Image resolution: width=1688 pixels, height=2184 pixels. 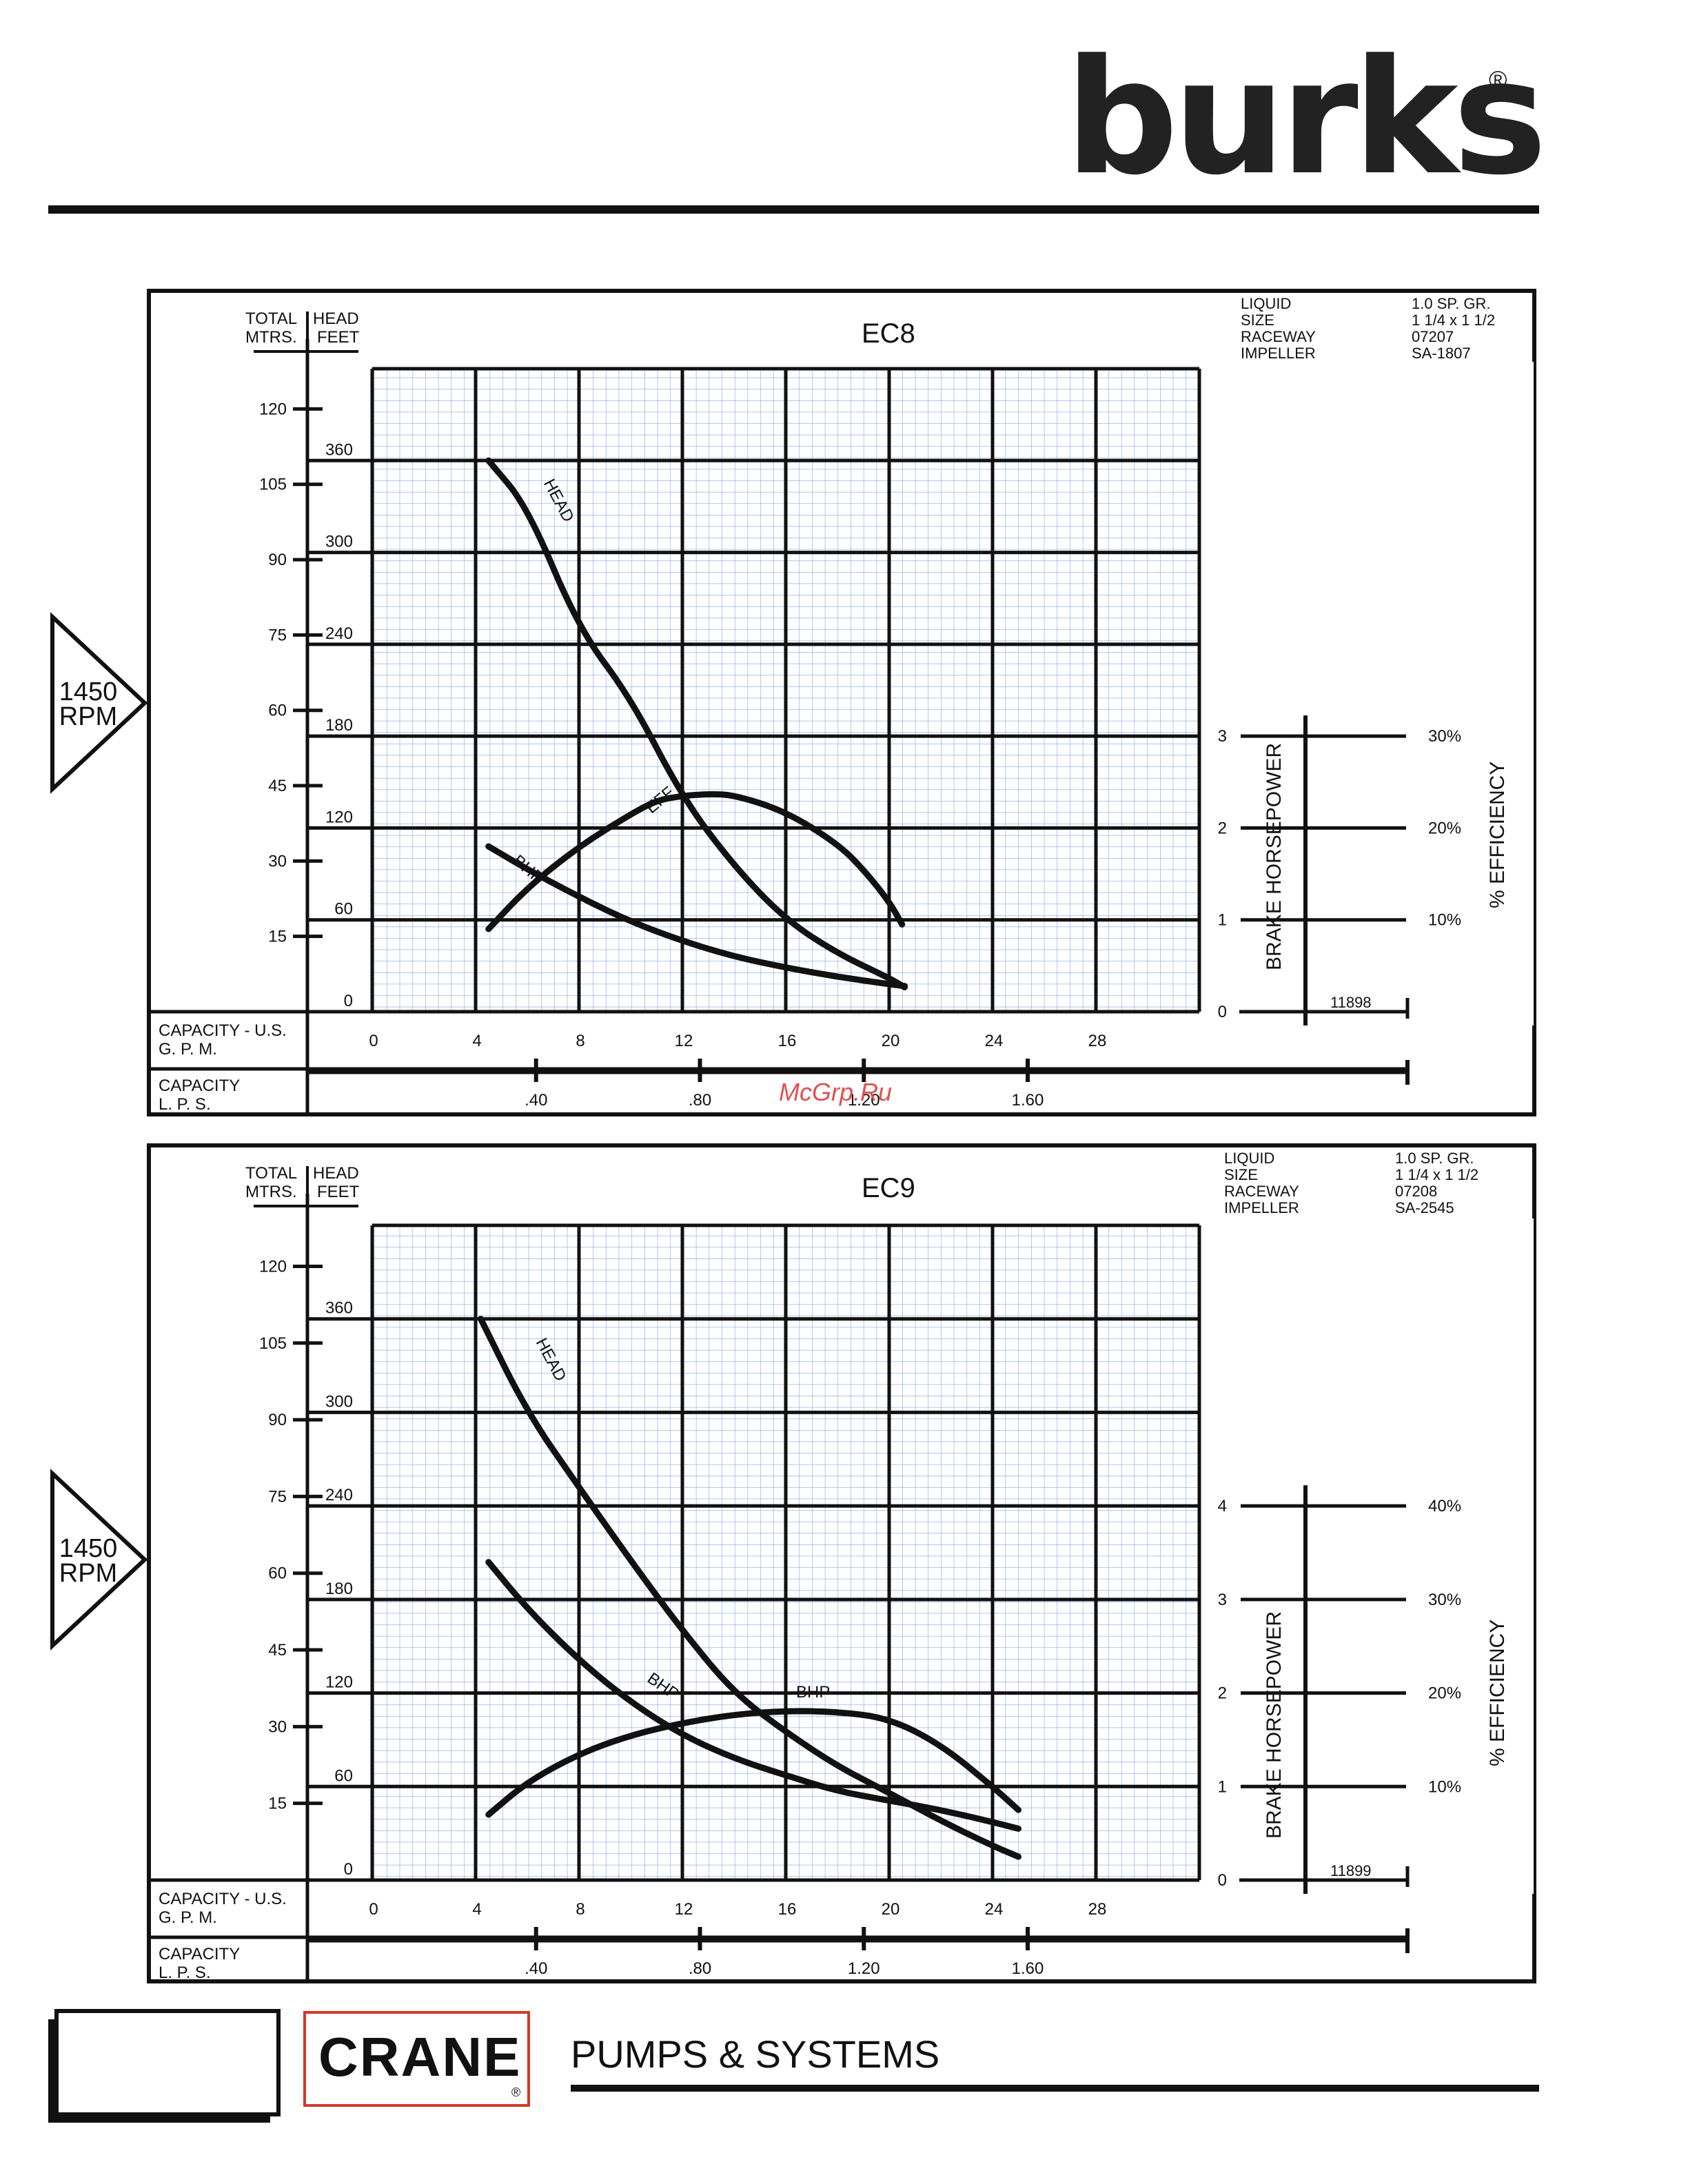 What do you see at coordinates (700, 1968) in the screenshot?
I see `lps-tick-label: .80` at bounding box center [700, 1968].